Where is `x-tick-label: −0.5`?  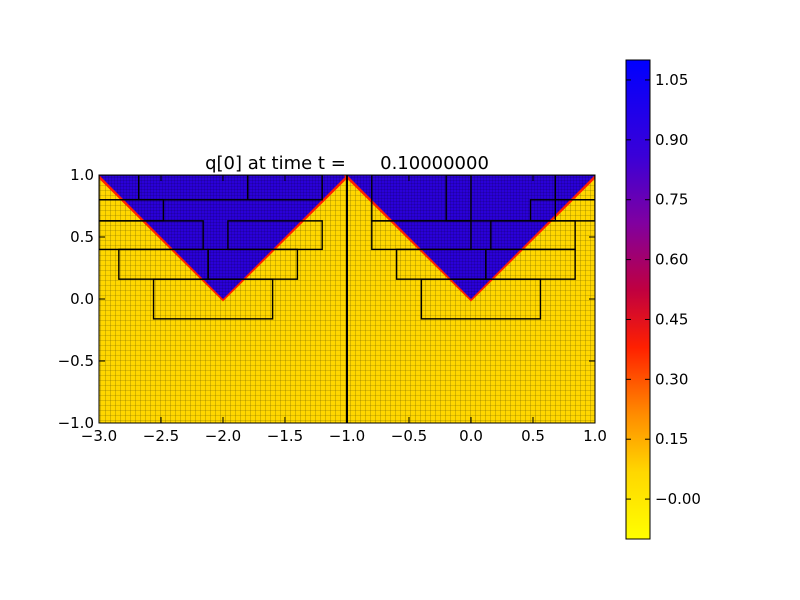 x-tick-label: −0.5 is located at coordinates (409, 436).